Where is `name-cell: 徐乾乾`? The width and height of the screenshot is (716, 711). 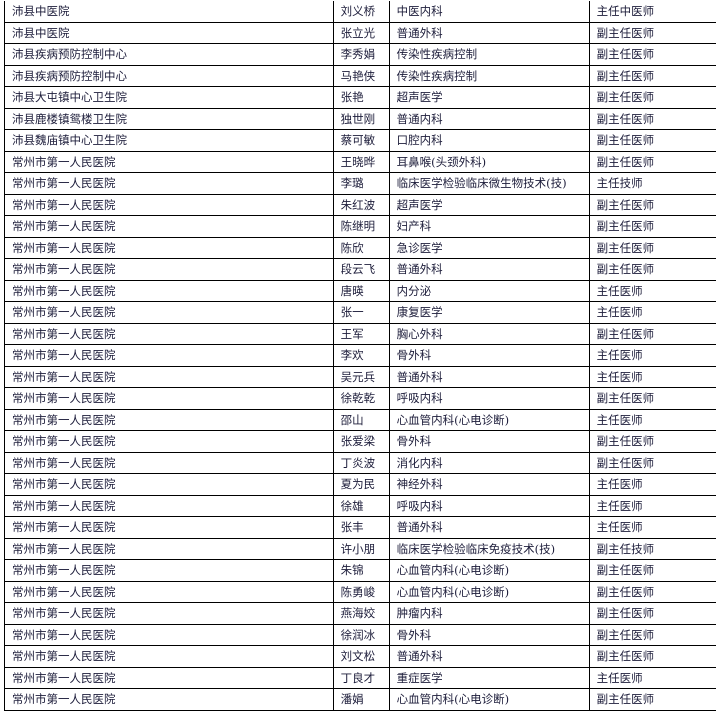
name-cell: 徐乾乾 is located at coordinates (361, 398).